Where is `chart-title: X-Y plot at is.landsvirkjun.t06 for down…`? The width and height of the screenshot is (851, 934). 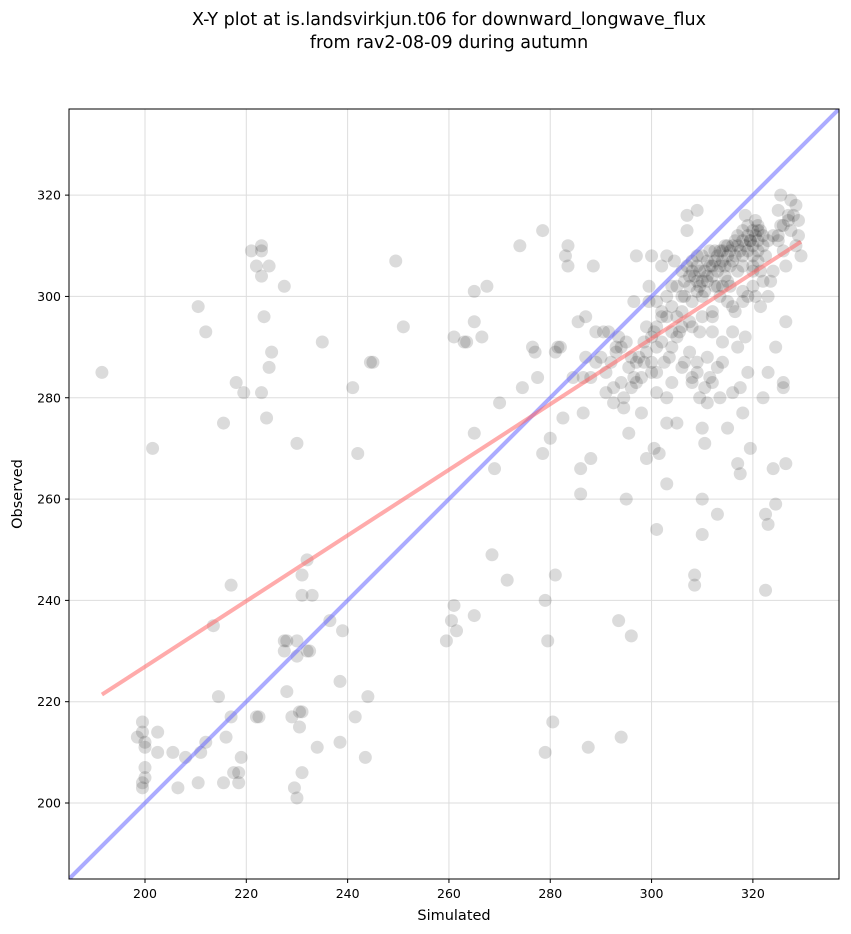
chart-title: X-Y plot at is.landsvirkjun.t06 for down… is located at coordinates (449, 20).